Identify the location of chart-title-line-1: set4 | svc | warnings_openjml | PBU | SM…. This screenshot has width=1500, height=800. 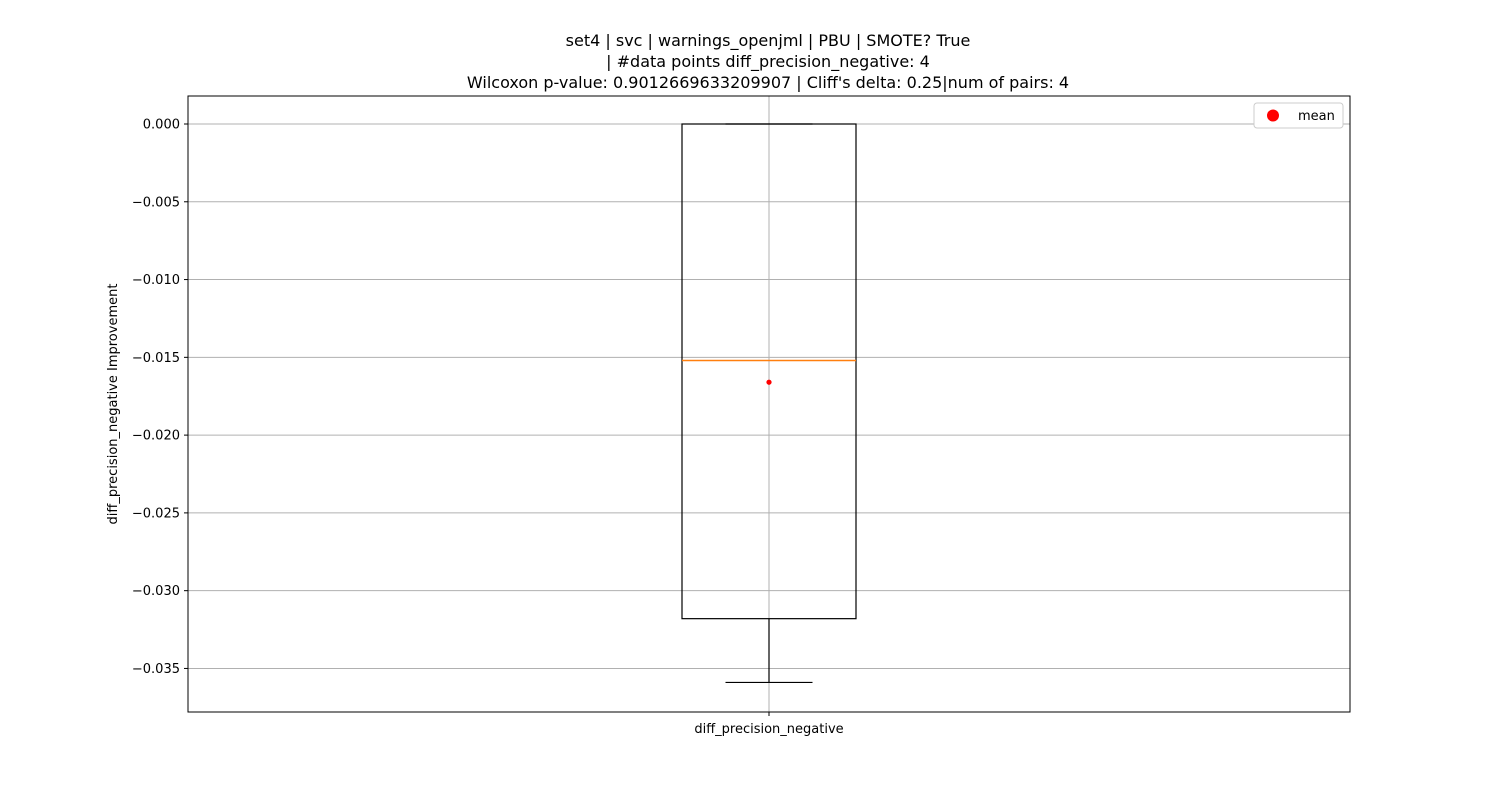
(768, 41).